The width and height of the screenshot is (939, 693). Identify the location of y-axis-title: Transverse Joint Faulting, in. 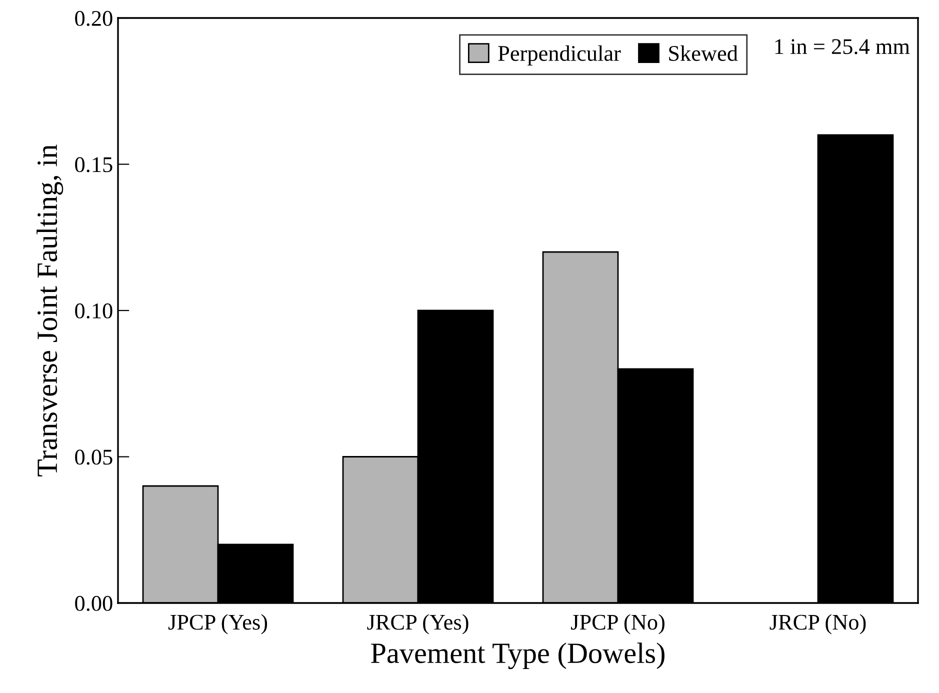
(50, 310).